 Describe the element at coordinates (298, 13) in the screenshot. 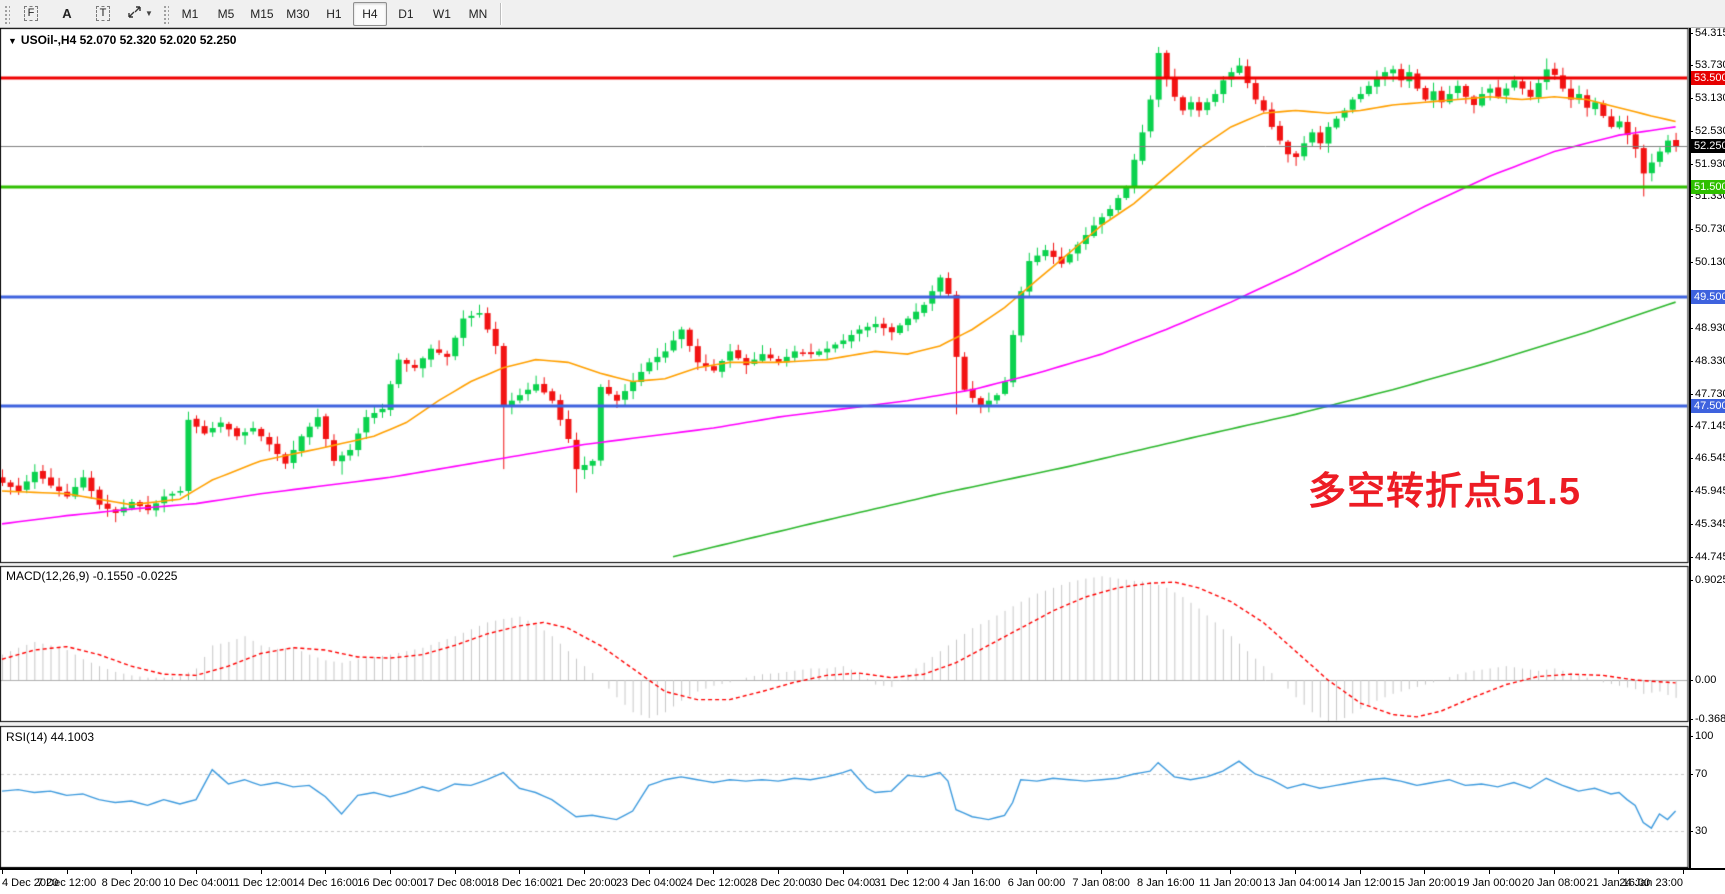

I see `timeframe-button-M30: M30` at that location.